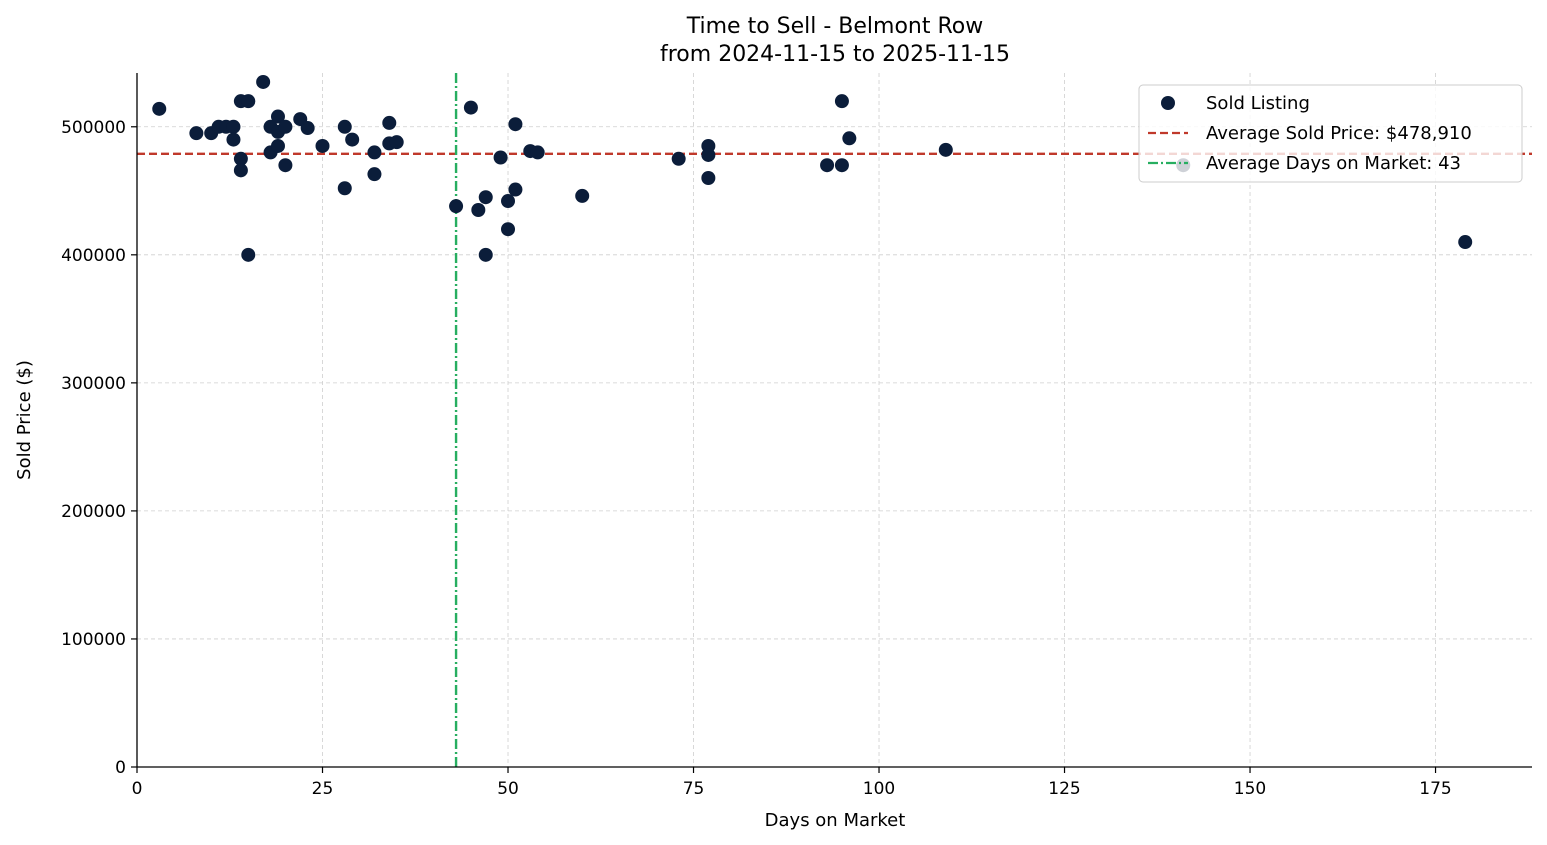 The height and width of the screenshot is (845, 1547). I want to click on x-tick-label: 100, so click(879, 789).